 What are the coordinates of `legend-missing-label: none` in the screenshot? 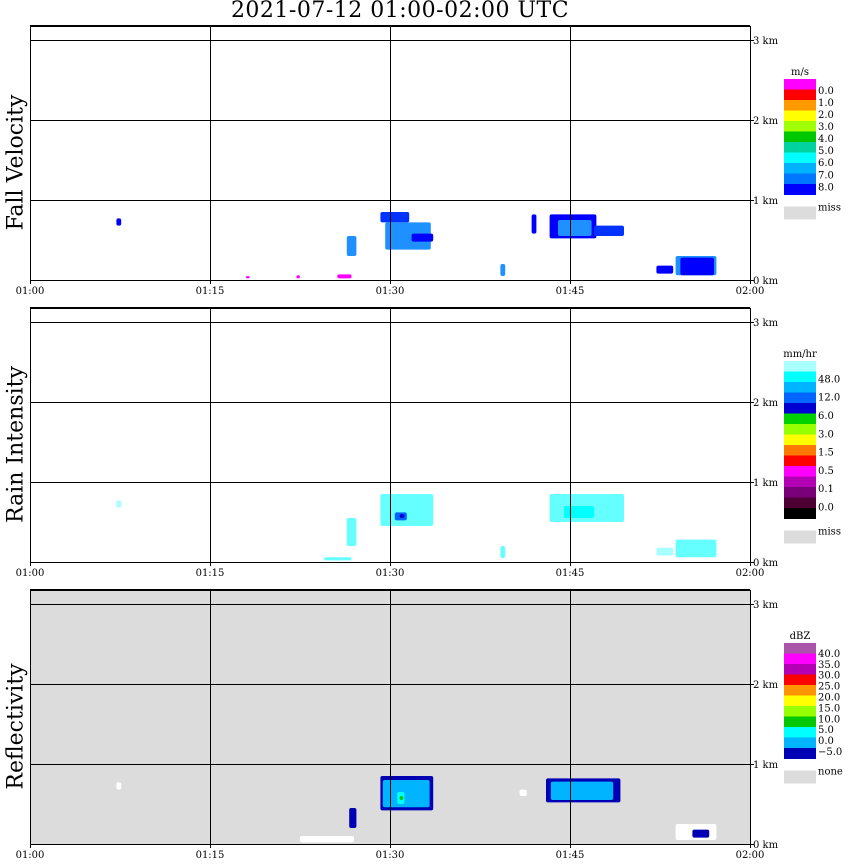 It's located at (830, 772).